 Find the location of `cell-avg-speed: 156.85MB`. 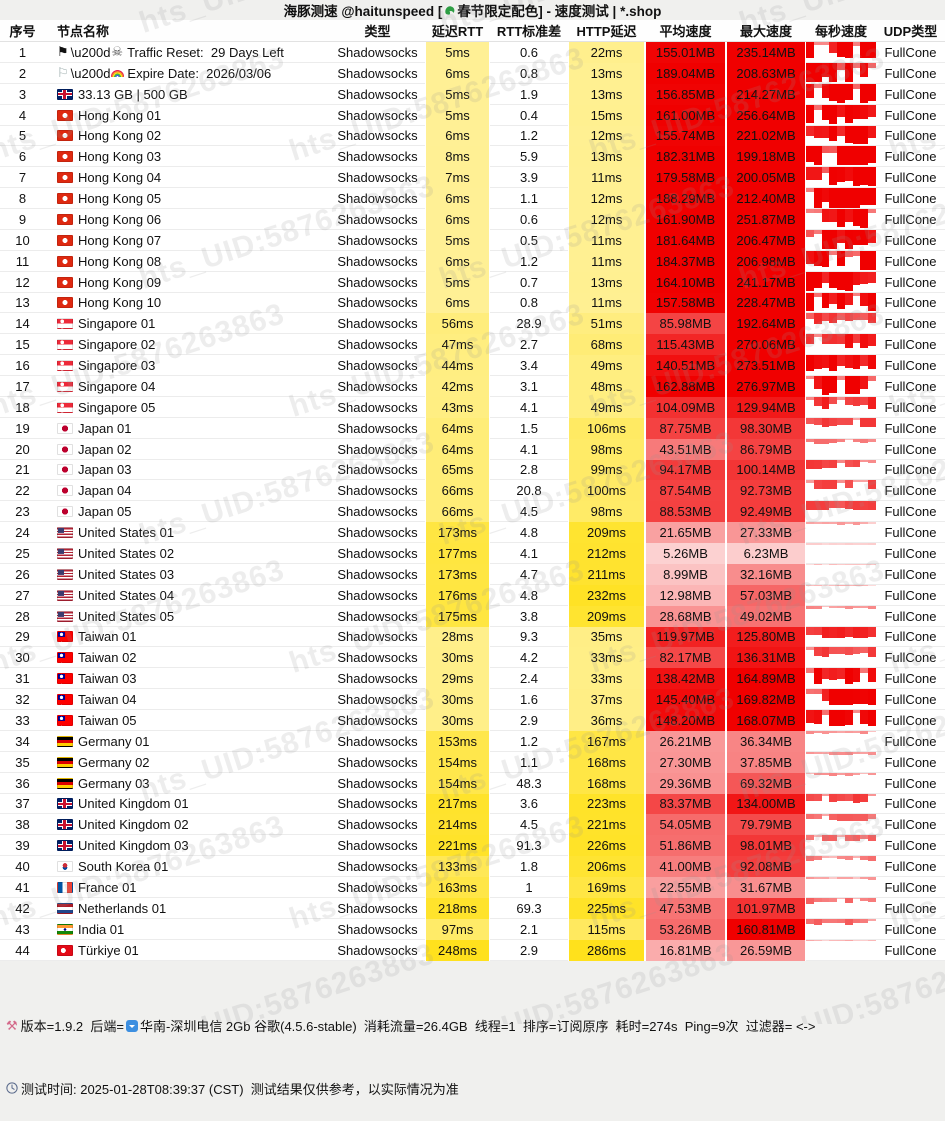

cell-avg-speed: 156.85MB is located at coordinates (685, 94).